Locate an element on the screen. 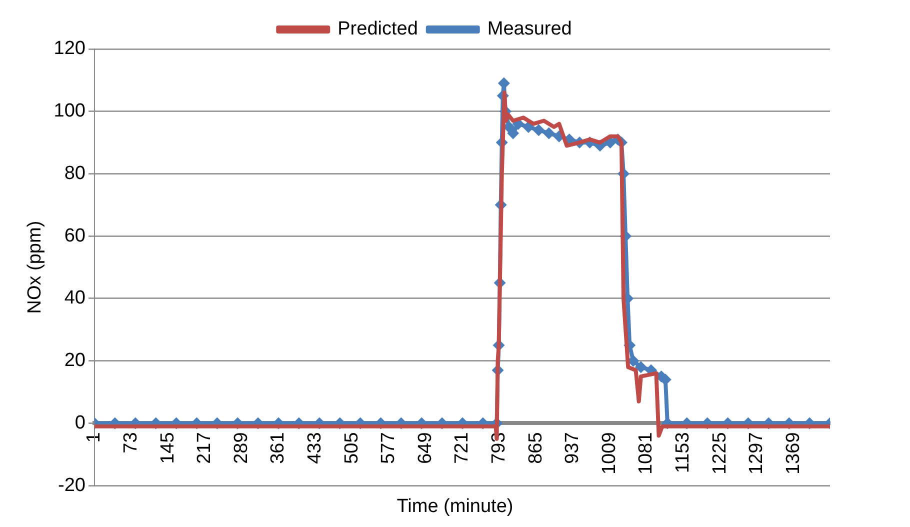 The width and height of the screenshot is (910, 527). x-tick-label: 649 is located at coordinates (425, 448).